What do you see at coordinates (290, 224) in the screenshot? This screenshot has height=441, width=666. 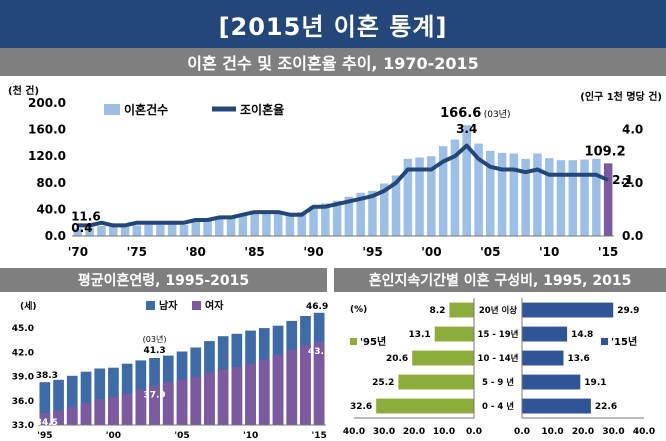 I see `count-bar-1988` at bounding box center [290, 224].